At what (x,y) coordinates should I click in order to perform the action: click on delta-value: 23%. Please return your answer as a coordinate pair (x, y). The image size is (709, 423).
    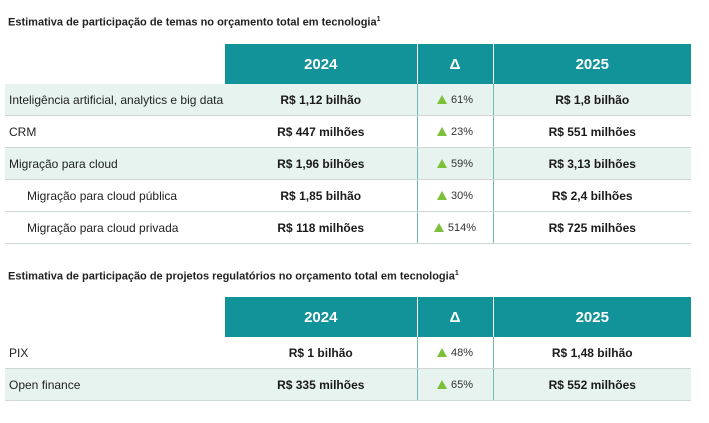
    Looking at the image, I should click on (462, 131).